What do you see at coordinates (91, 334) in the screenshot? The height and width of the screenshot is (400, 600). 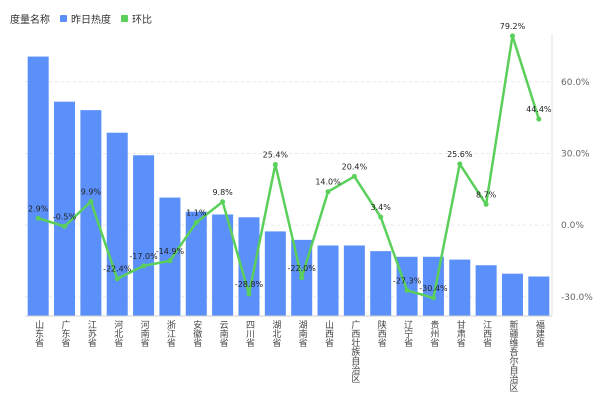 I see `x-tick-label: 江苏省` at bounding box center [91, 334].